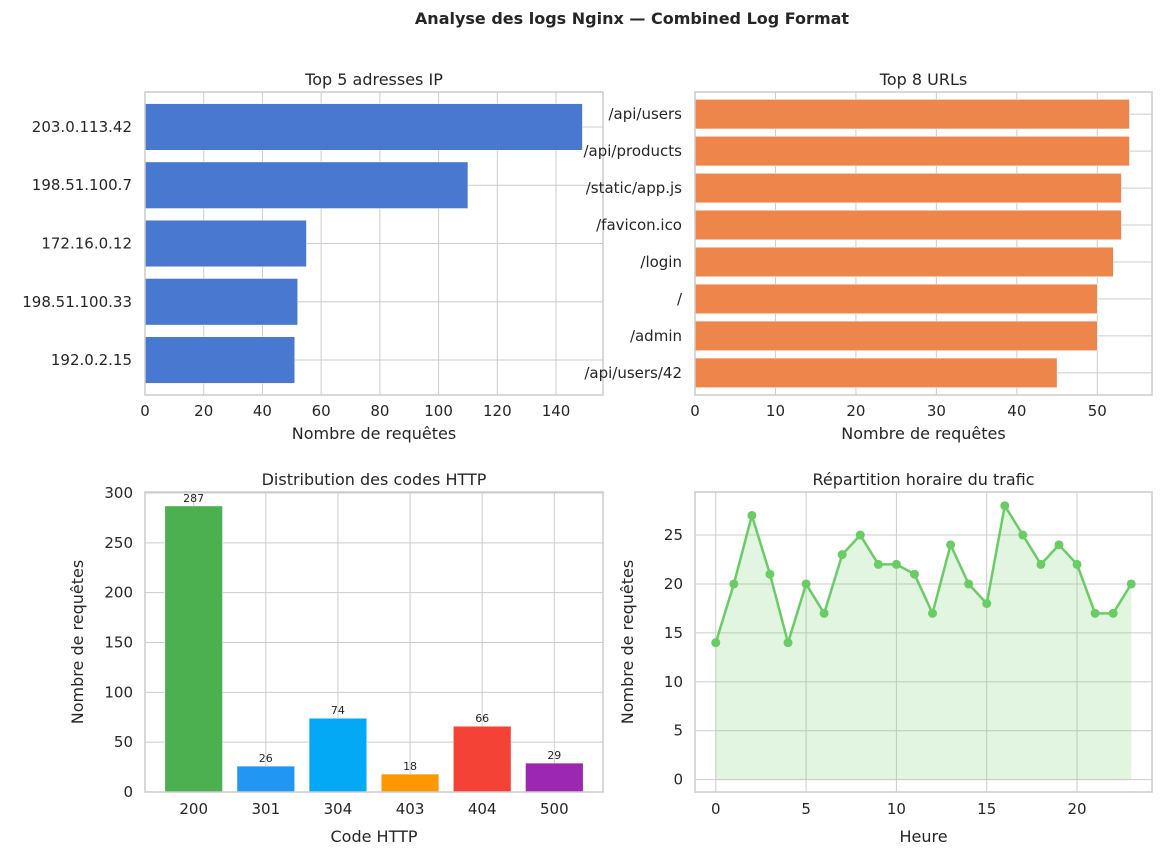 This screenshot has width=1162, height=861. Describe the element at coordinates (645, 114) in the screenshot. I see `y-tick-label: /api/users` at that location.